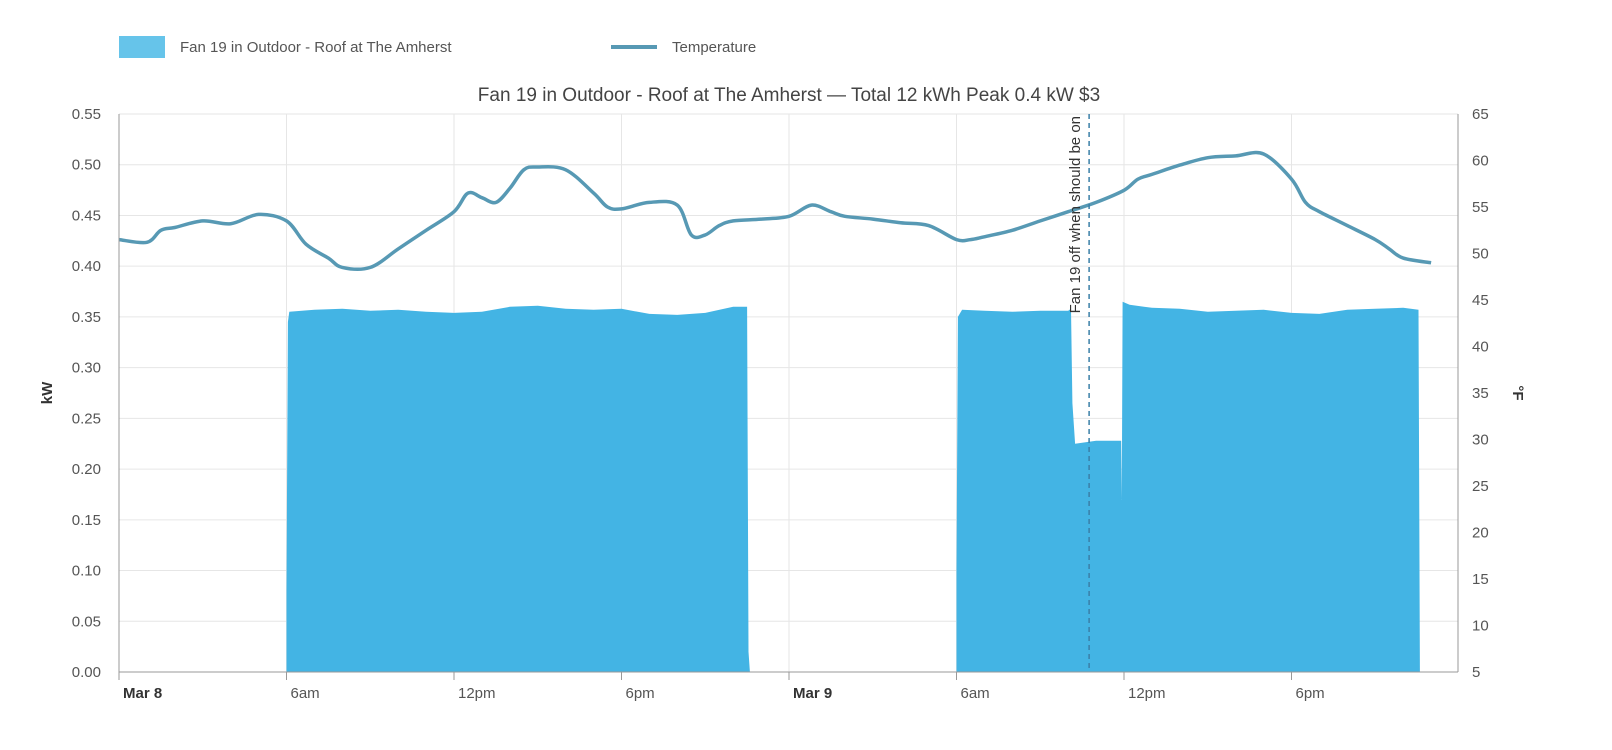  I want to click on y-left-tick-label: 0.10, so click(86, 571).